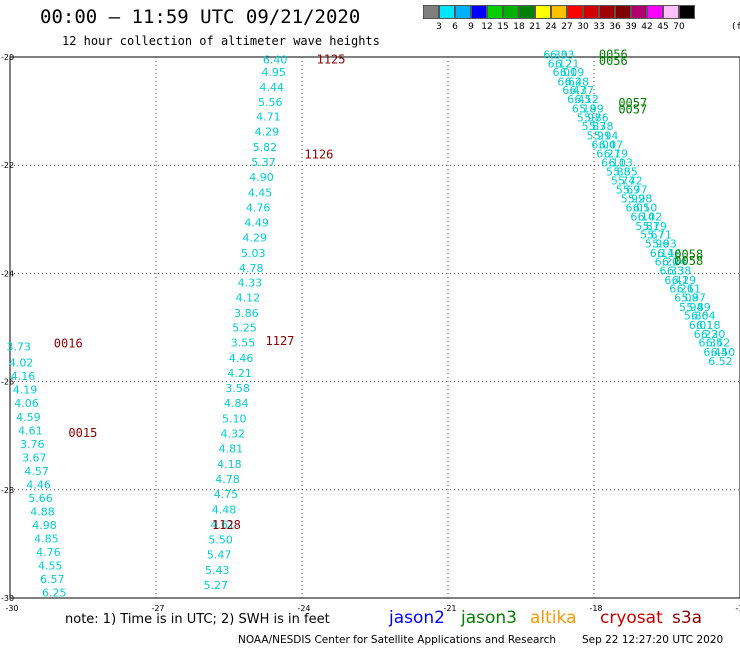 The width and height of the screenshot is (740, 650). Describe the element at coordinates (569, 81) in the screenshot. I see `swh-value-label: 6.62` at that location.